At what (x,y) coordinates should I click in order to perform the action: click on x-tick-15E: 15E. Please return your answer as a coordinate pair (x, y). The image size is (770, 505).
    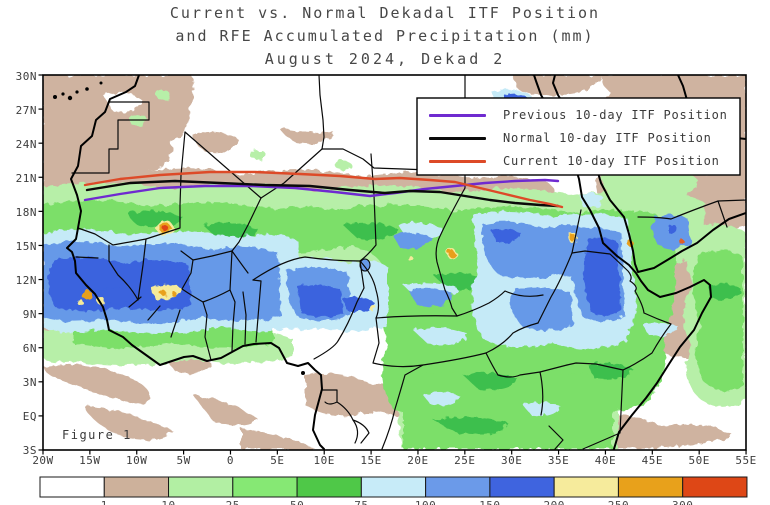
    Looking at the image, I should click on (371, 460).